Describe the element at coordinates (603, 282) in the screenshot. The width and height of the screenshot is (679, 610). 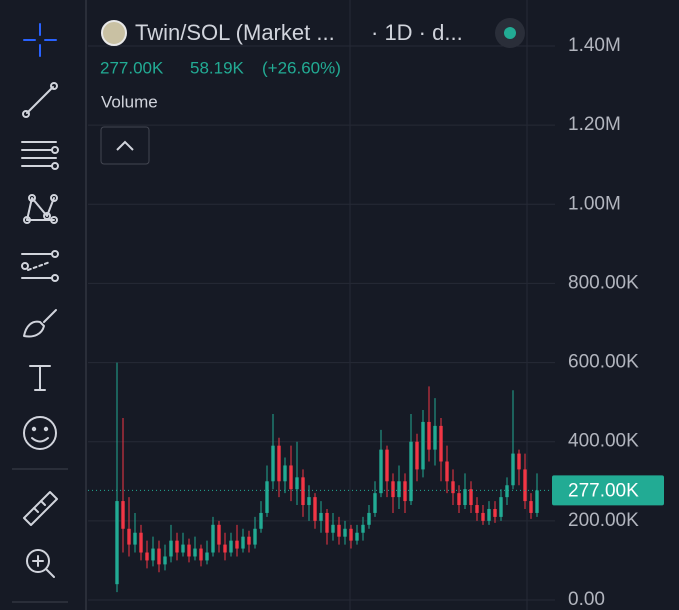
I see `y-tick-label: 800.00K` at that location.